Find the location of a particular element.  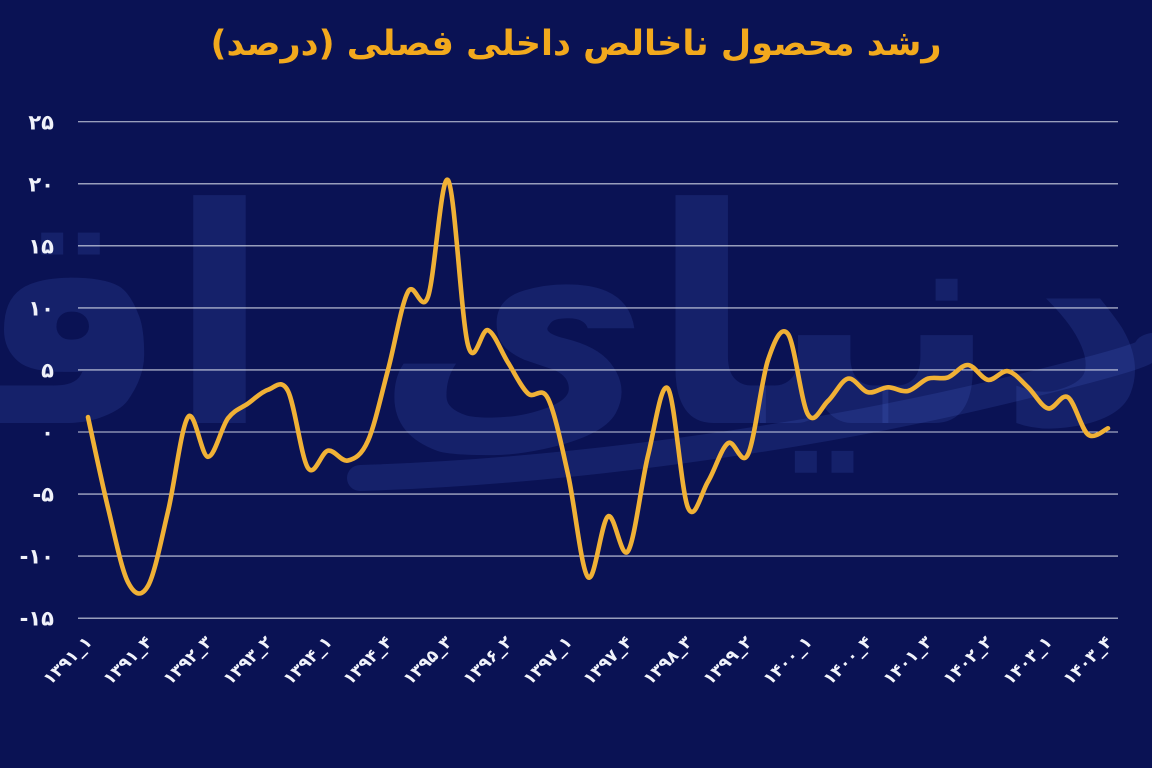

y-tick-label: ۱۰ is located at coordinates (41, 308).